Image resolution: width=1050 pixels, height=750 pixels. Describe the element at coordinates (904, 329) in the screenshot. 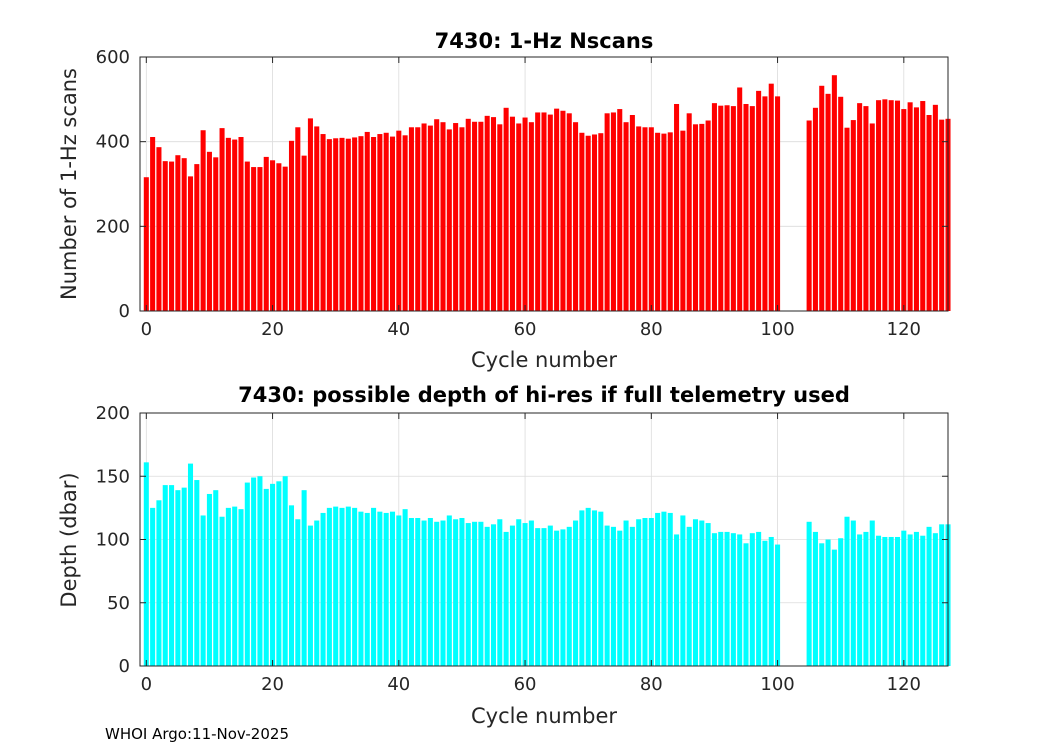

I see `nscans-x-tick-label: 120` at that location.